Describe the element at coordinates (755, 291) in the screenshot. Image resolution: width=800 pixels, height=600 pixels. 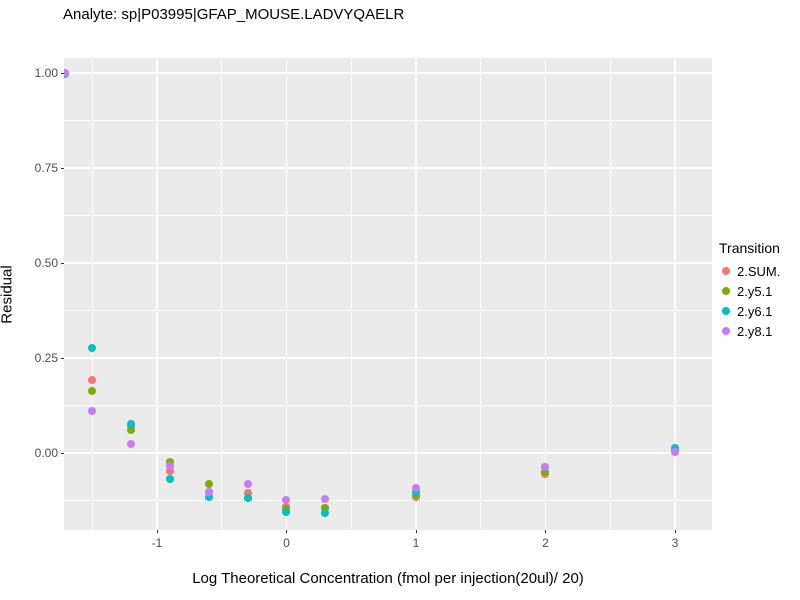
I see `legend-item-label: 2.y5.1` at that location.